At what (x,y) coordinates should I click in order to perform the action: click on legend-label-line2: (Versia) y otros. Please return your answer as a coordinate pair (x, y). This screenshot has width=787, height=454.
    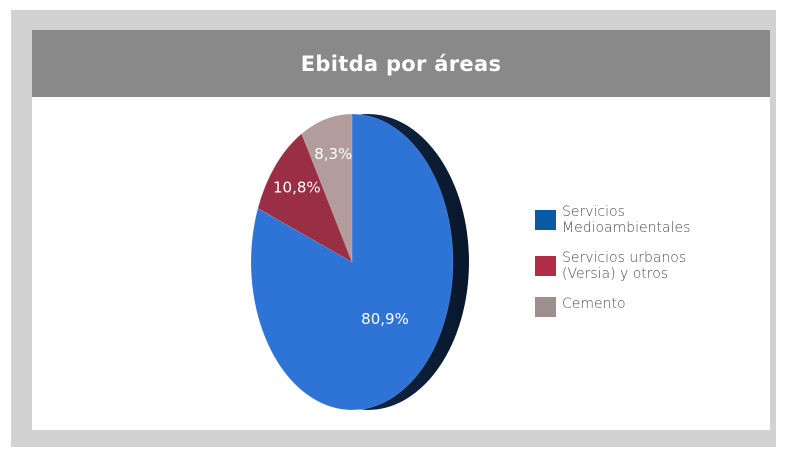
    Looking at the image, I should click on (615, 274).